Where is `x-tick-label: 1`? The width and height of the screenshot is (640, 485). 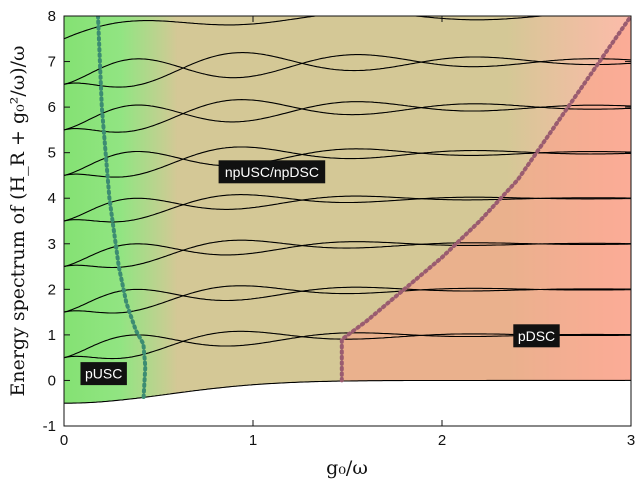 x-tick-label: 1 is located at coordinates (253, 440).